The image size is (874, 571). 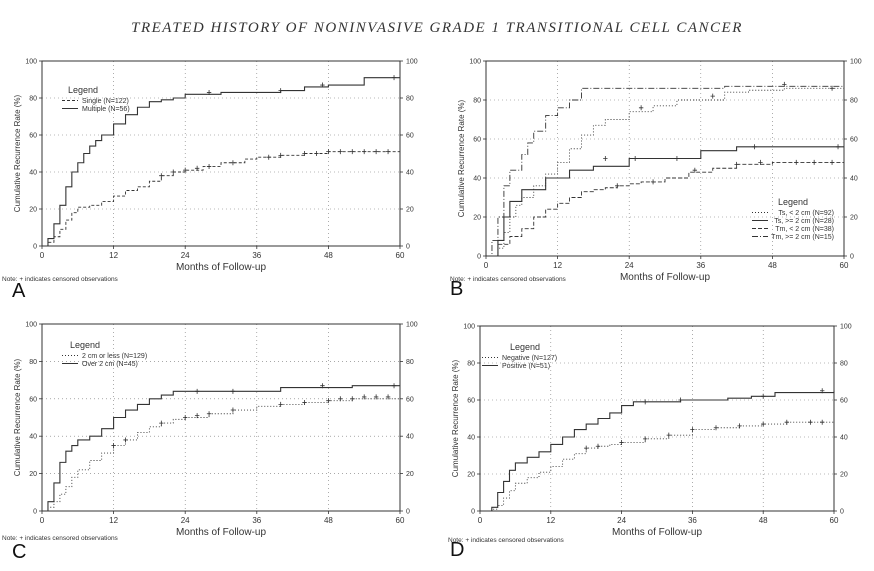 What do you see at coordinates (410, 437) in the screenshot?
I see `y-tick-label-right-40: 40` at bounding box center [410, 437].